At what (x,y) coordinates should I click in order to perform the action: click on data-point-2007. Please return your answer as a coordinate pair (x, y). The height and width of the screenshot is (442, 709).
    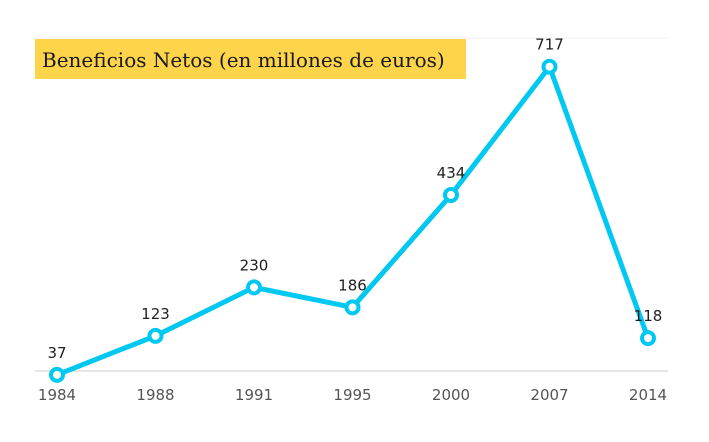
    Looking at the image, I should click on (549, 66).